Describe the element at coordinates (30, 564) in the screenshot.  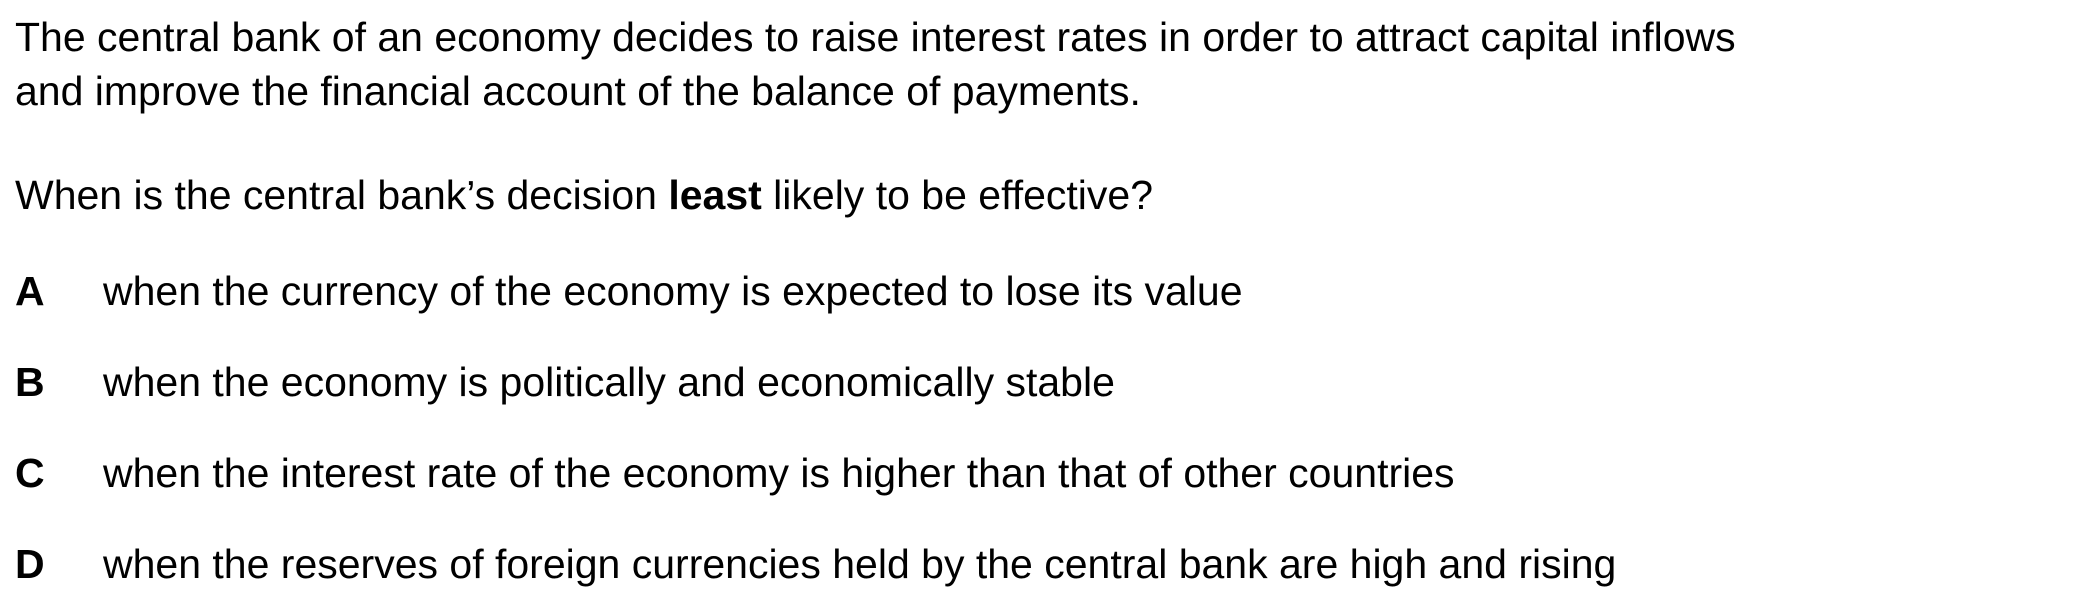
I see `option-letter: D` at that location.